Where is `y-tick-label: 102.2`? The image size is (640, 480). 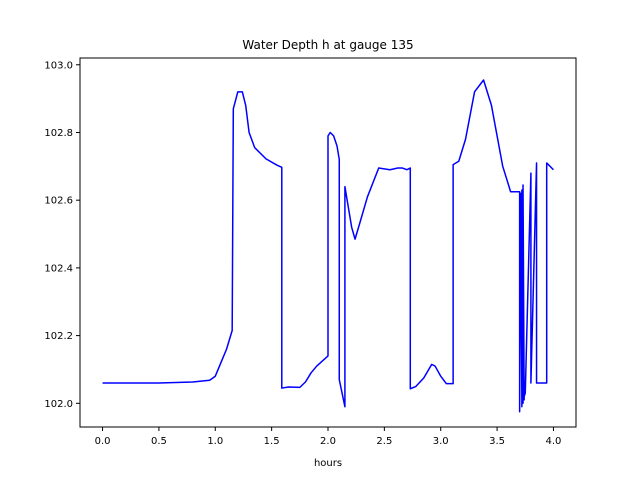 y-tick-label: 102.2 is located at coordinates (58, 336).